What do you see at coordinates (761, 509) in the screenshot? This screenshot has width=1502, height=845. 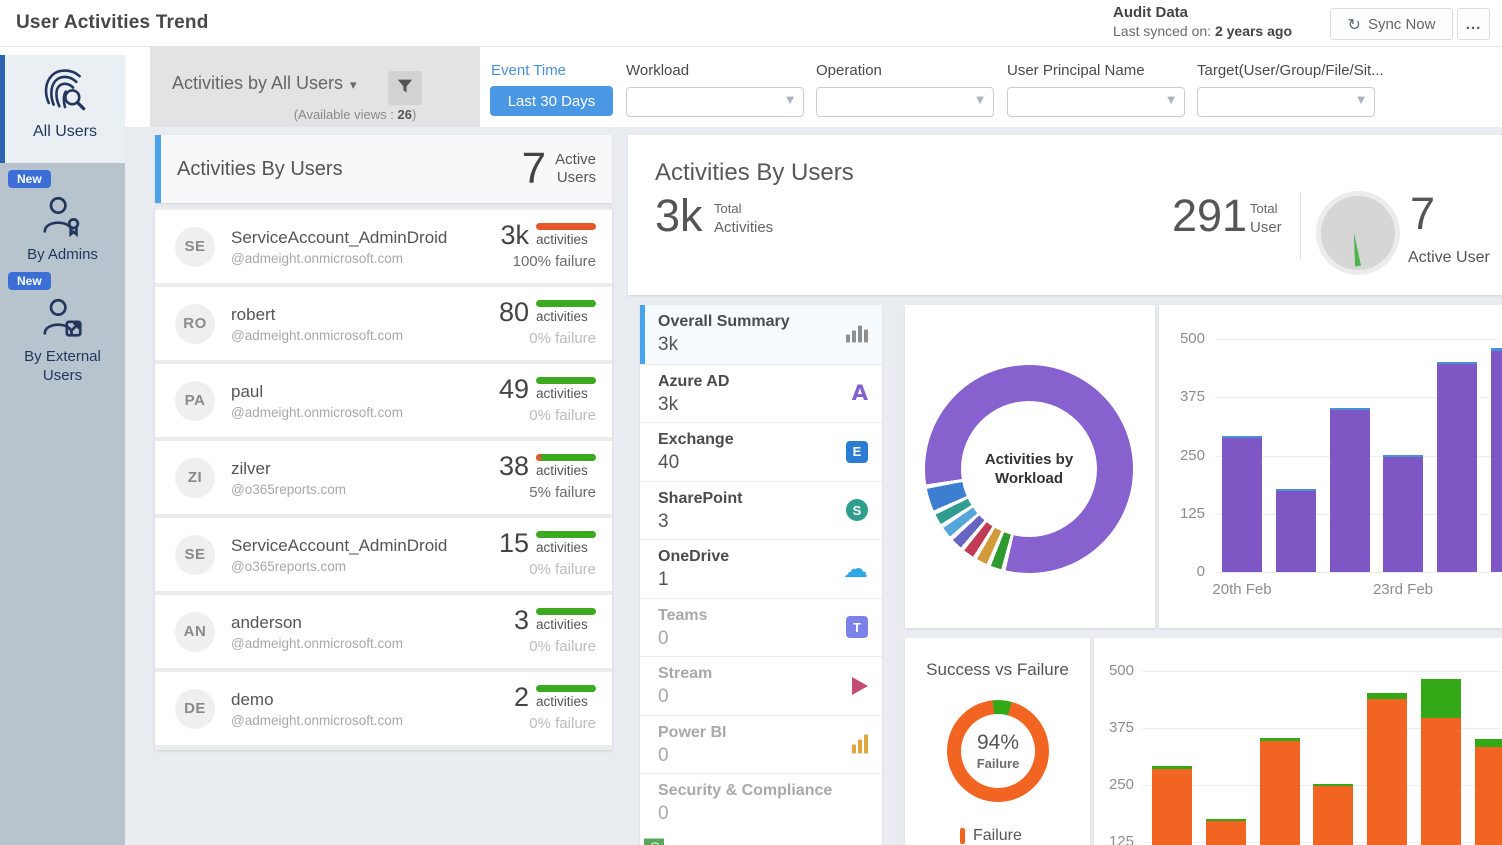 I see `workload-item-sharepoint: SharePoint 3 S` at bounding box center [761, 509].